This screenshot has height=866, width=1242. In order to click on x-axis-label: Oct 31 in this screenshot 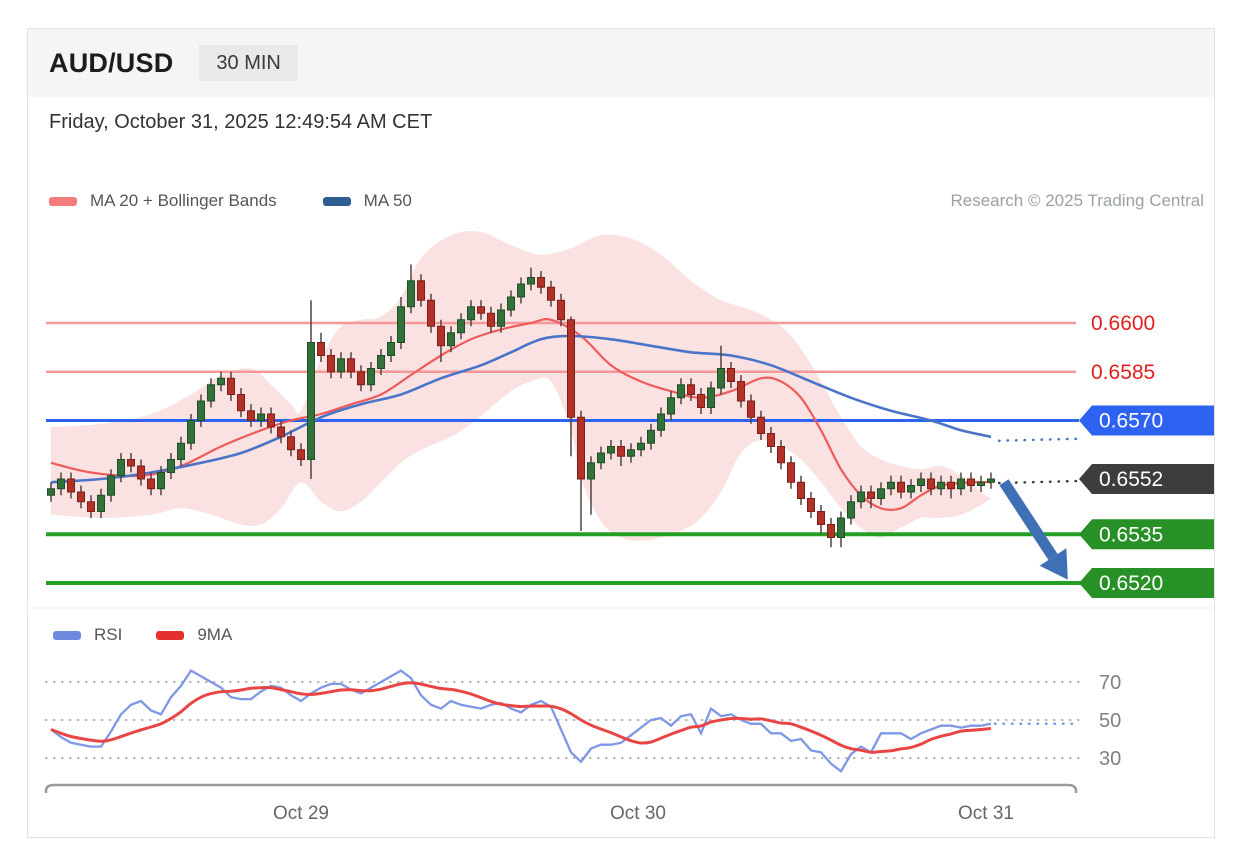, I will do `click(986, 813)`.